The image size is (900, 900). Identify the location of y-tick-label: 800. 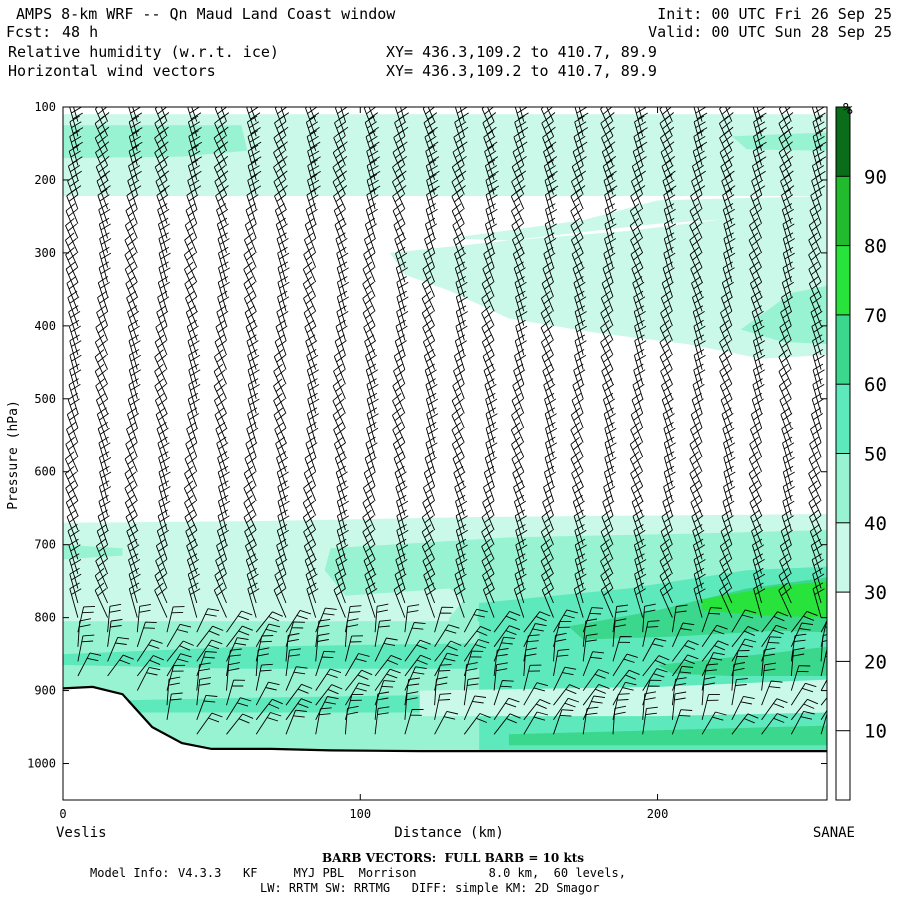
(45, 618).